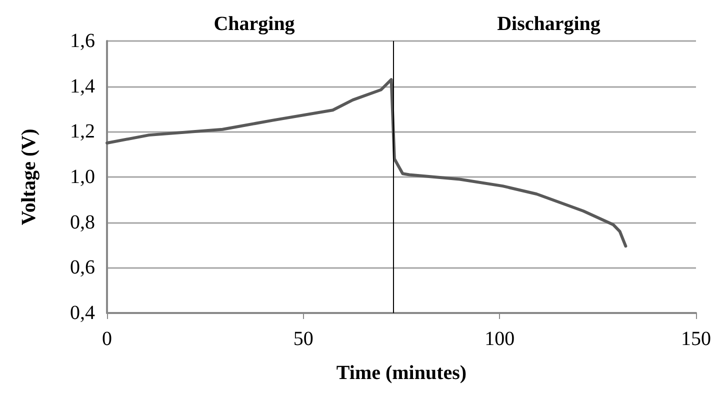  I want to click on y-tick-label: 1,2, so click(82, 131).